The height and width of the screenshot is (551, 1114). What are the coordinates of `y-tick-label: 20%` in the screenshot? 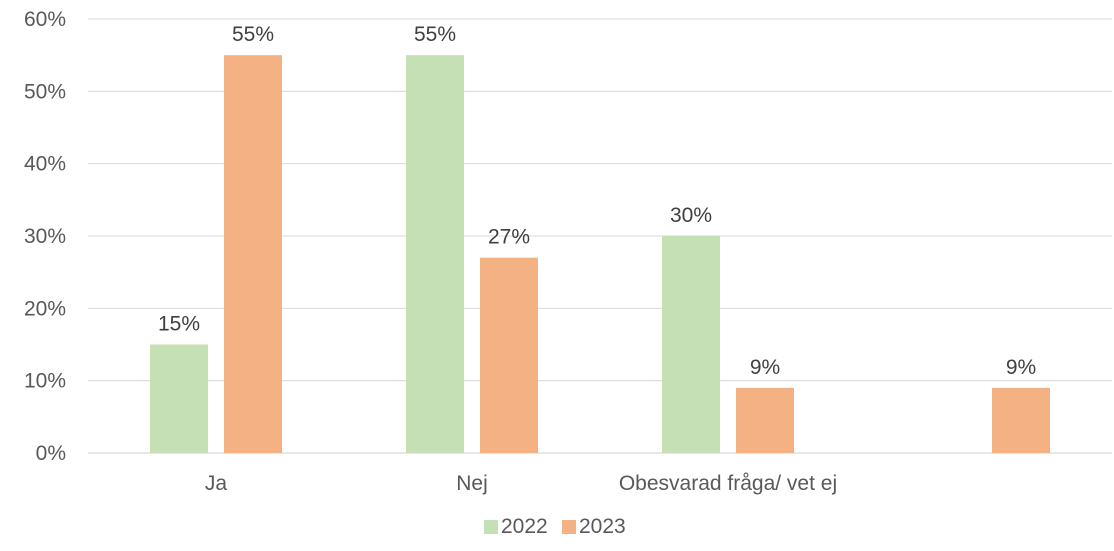 It's located at (45, 308).